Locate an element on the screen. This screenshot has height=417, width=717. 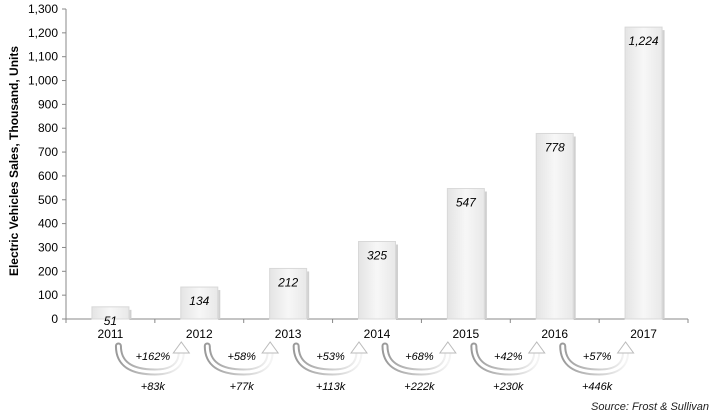
growth-pct-label: +42% is located at coordinates (508, 357).